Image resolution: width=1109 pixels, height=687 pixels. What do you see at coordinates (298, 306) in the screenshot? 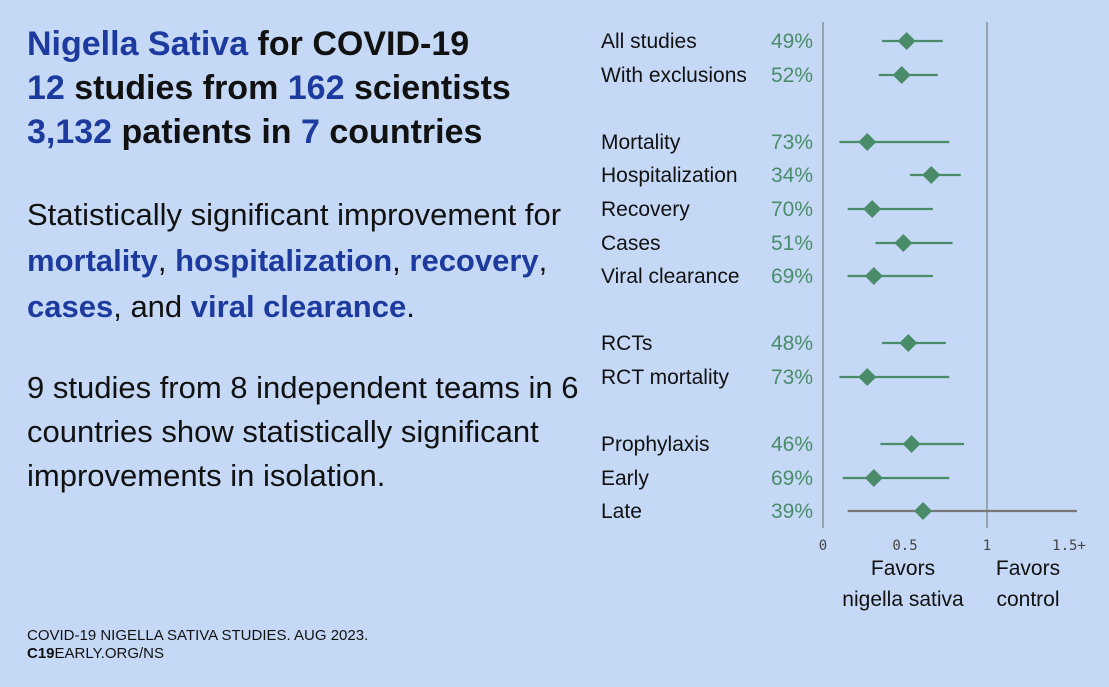
I see `outcome-viral-clearance: viral clearance` at bounding box center [298, 306].